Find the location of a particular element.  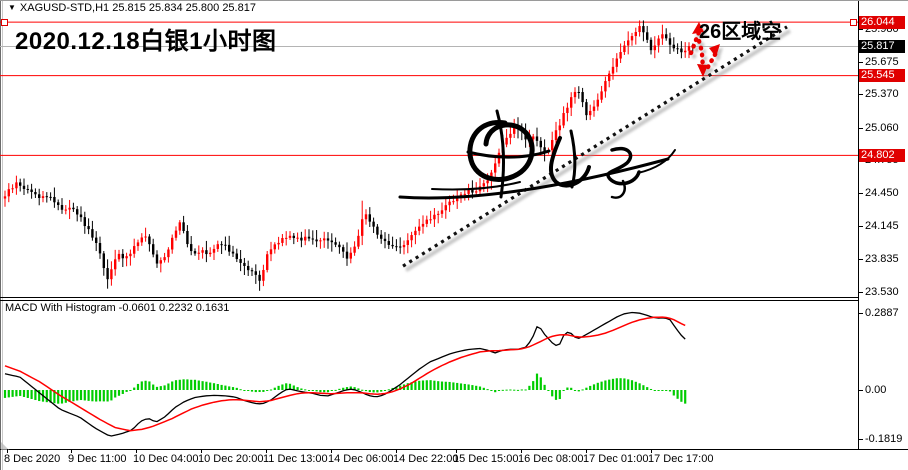

macd-tick-label: -0.1819 is located at coordinates (884, 438).